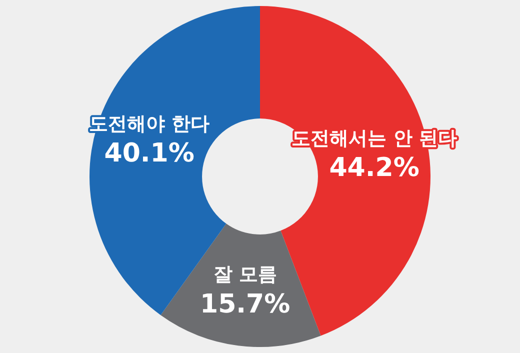 This screenshot has height=353, width=520. Describe the element at coordinates (374, 168) in the screenshot. I see `data-label: 44.2%` at that location.